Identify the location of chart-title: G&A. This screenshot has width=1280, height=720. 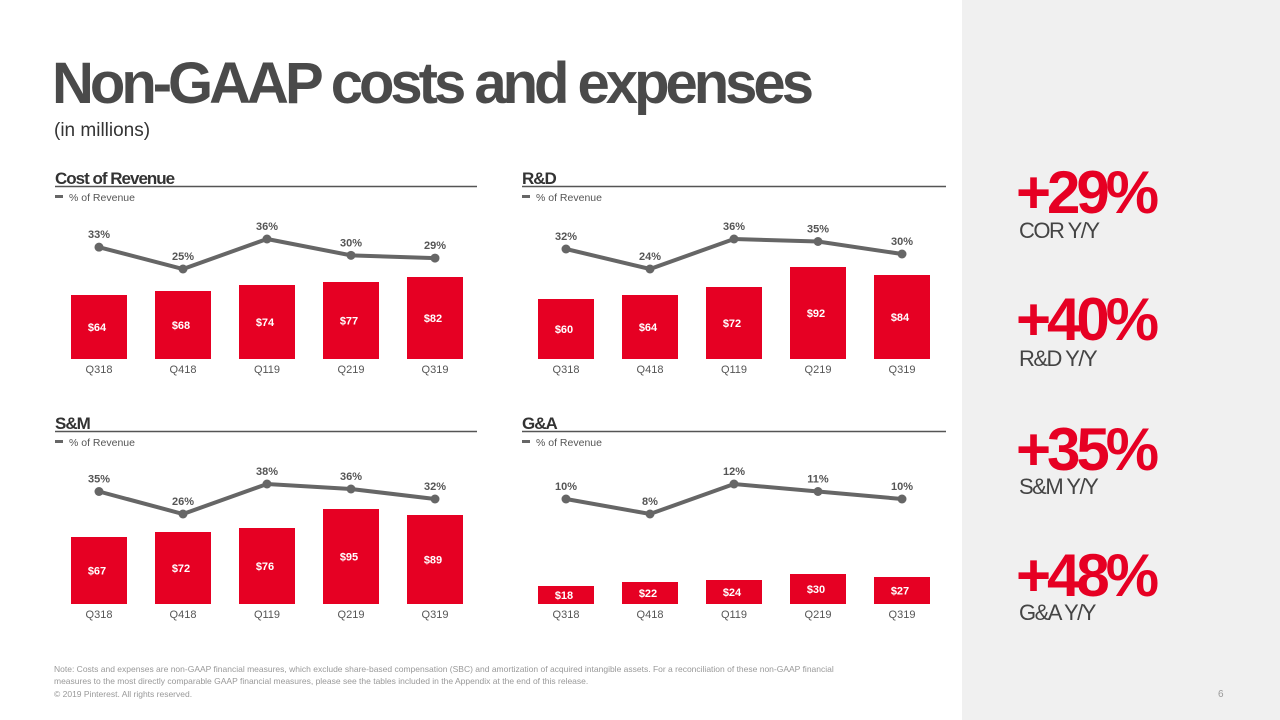
(540, 423).